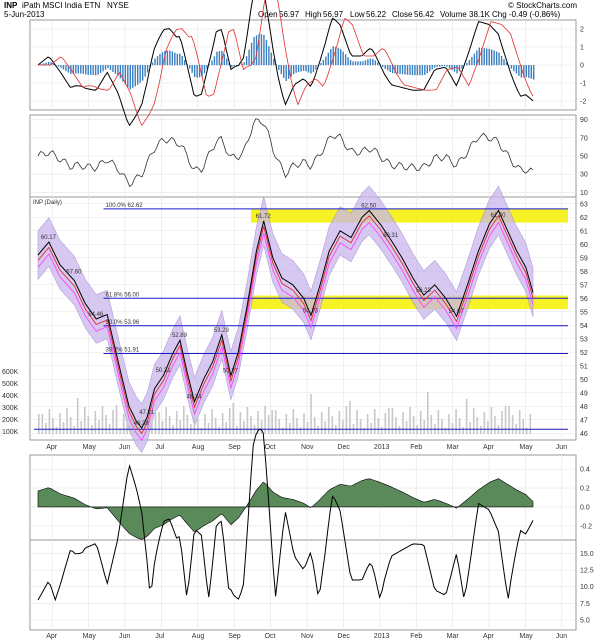 Image resolution: width=606 pixels, height=640 pixels. What do you see at coordinates (123, 323) in the screenshot?
I see `retracement-label: 50.0% 53.96` at bounding box center [123, 323].